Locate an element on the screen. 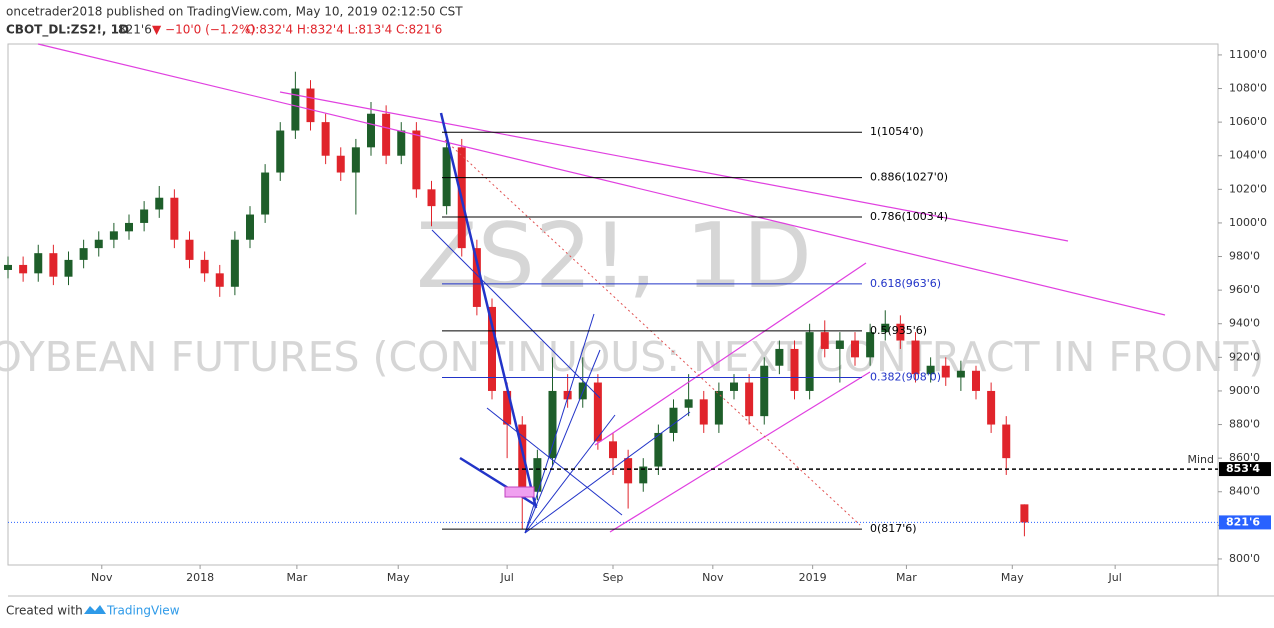 The image size is (1274, 628). footer-brand: TradingView is located at coordinates (143, 611).